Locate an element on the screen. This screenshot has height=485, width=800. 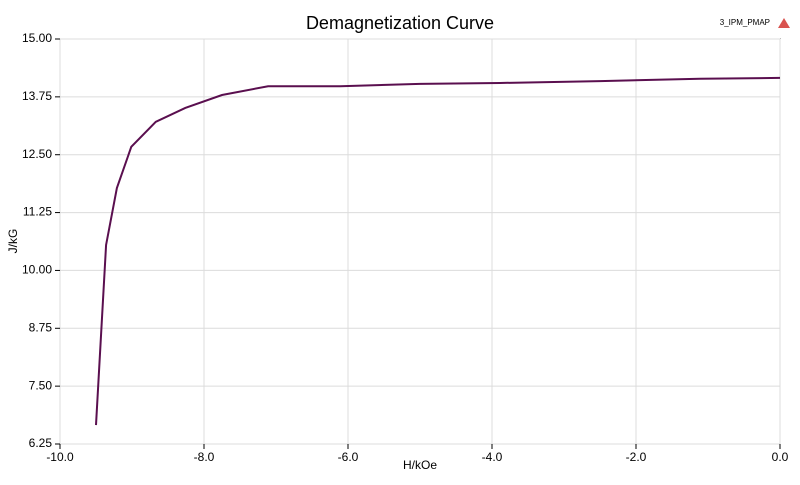
y-tick-label: 7.50 is located at coordinates (41, 385).